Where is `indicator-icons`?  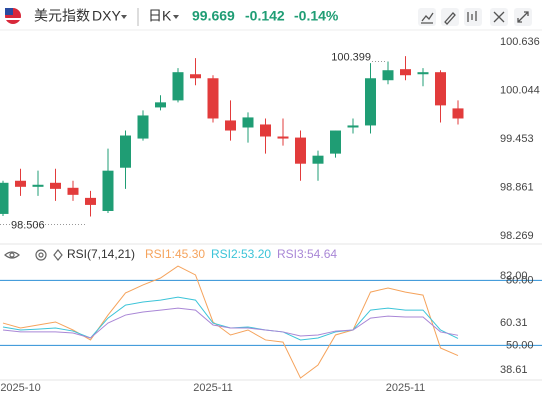
indicator-icons is located at coordinates (33, 255).